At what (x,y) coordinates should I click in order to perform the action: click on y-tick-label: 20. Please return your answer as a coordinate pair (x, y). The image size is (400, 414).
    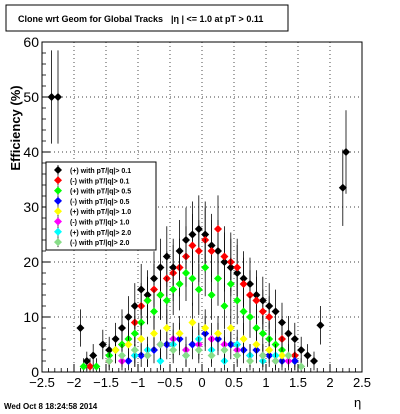
    Looking at the image, I should click on (31, 262).